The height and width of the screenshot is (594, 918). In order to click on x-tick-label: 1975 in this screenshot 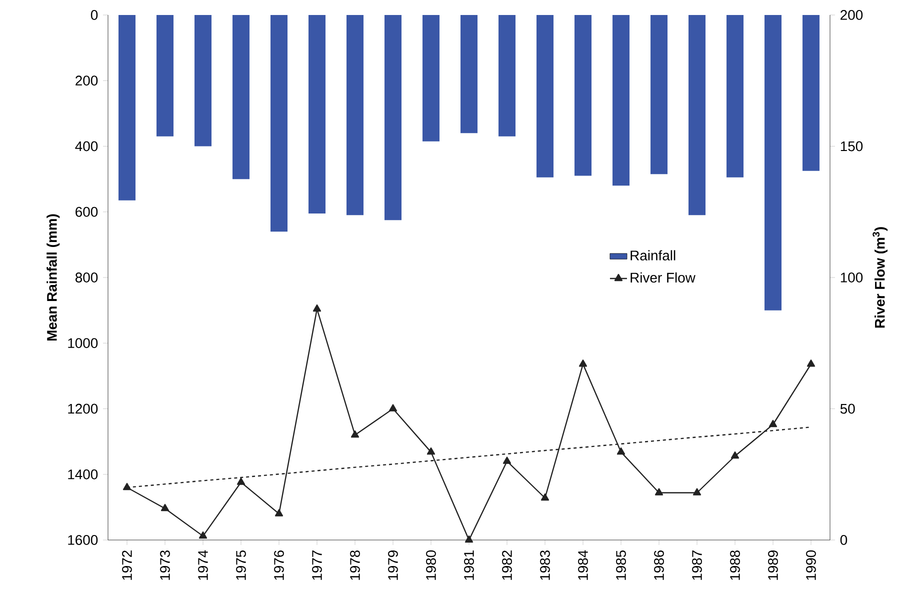, I will do `click(241, 565)`.